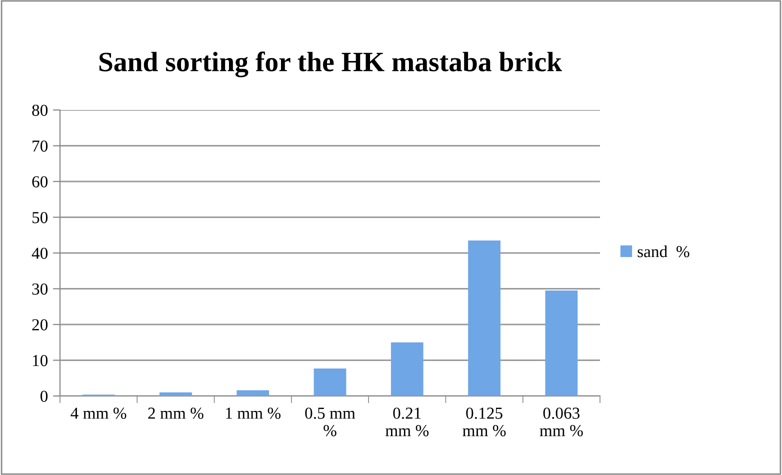  Describe the element at coordinates (407, 422) in the screenshot. I see `x-tick-label: 0.21 mm %` at that location.